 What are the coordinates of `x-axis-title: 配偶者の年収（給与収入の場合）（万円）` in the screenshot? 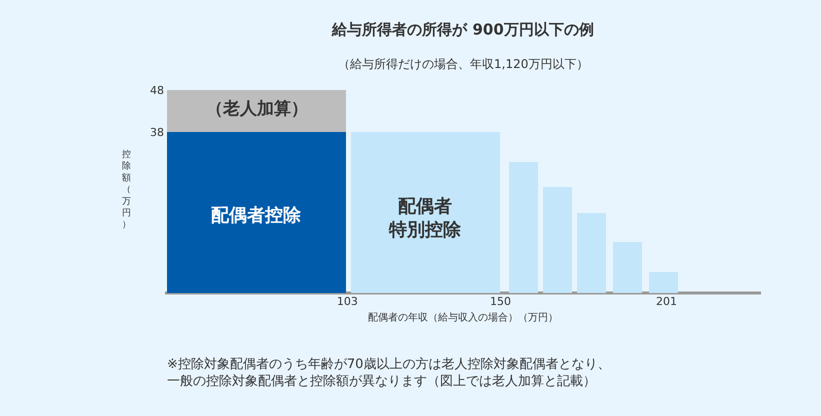 It's located at (463, 318).